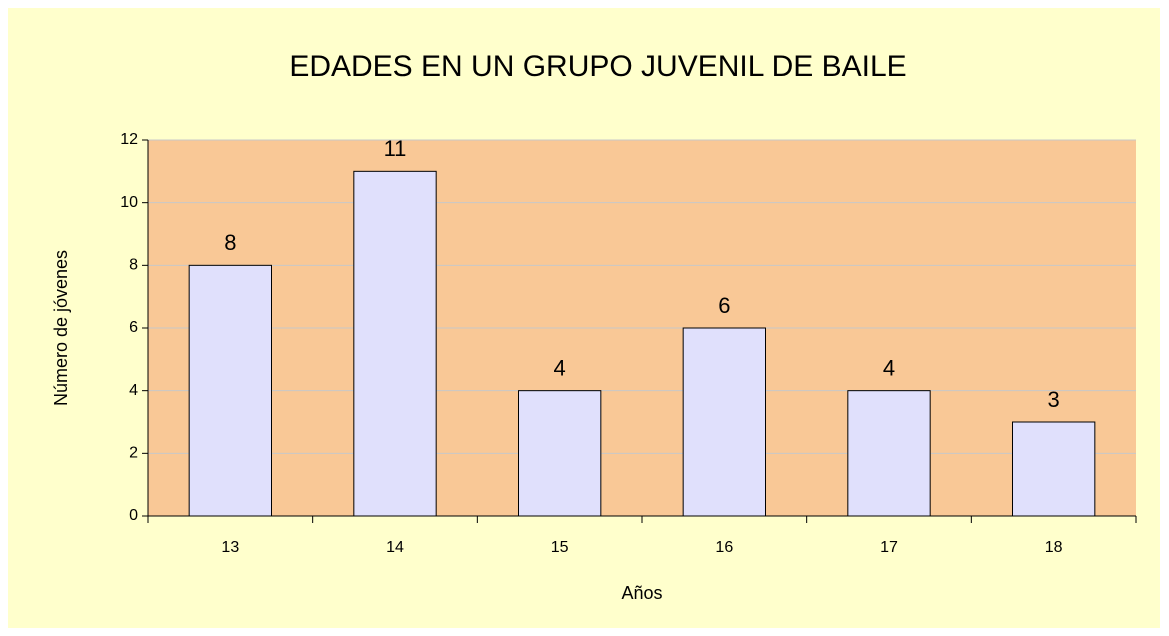 The height and width of the screenshot is (636, 1169). Describe the element at coordinates (395, 148) in the screenshot. I see `data-label: 11` at that location.